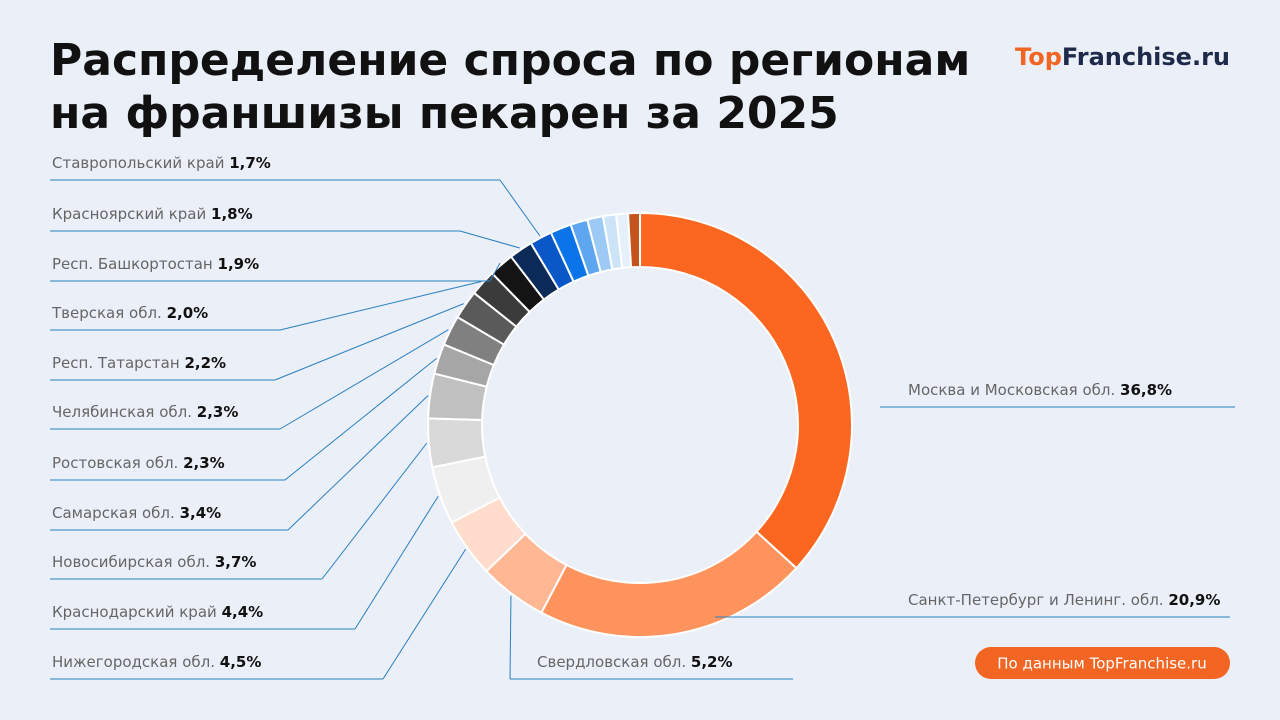 Image resolution: width=1280 pixels, height=720 pixels. What do you see at coordinates (250, 163) in the screenshot?
I see `value-label: 1,7%` at bounding box center [250, 163].